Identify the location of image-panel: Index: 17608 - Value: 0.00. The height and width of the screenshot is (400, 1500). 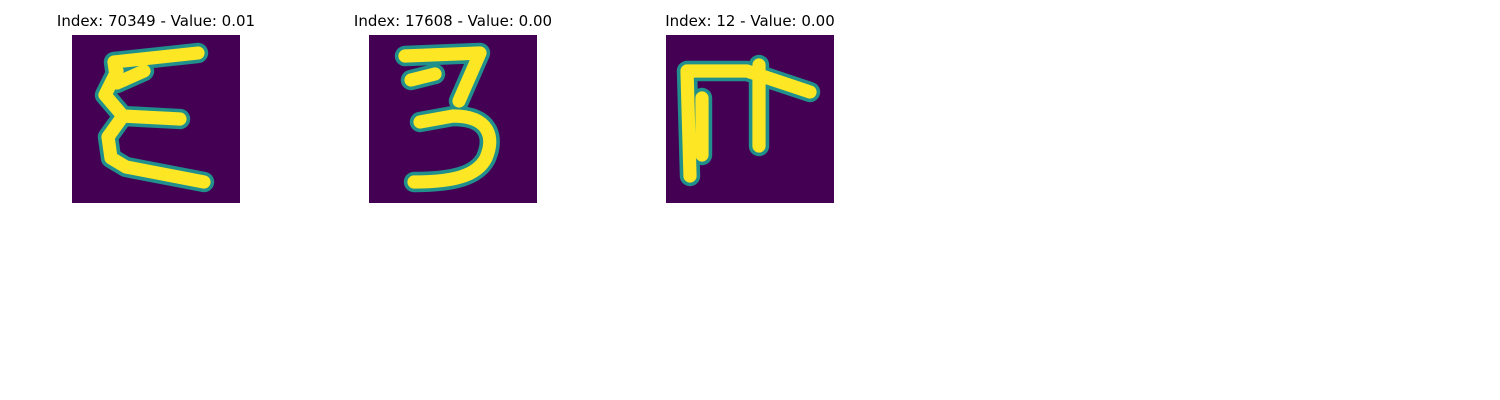
(453, 105).